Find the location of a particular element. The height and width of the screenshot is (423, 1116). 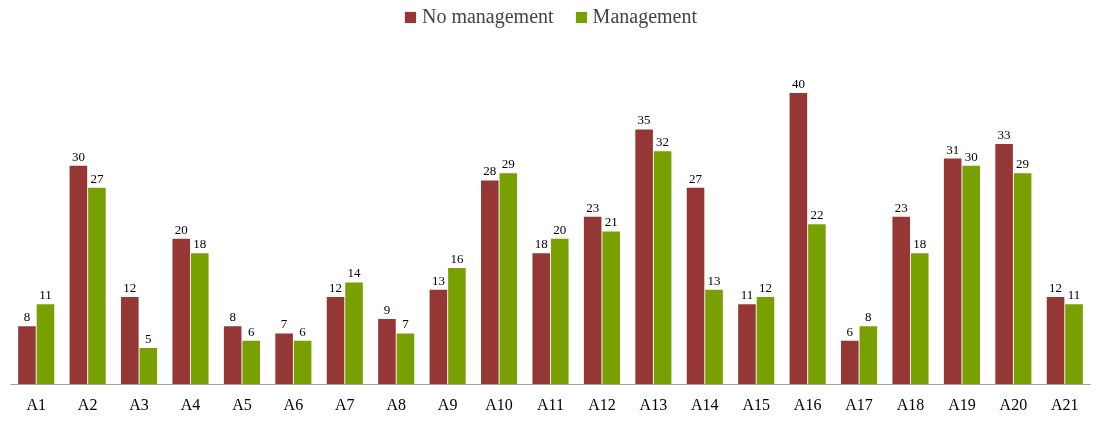

legend-label: Management is located at coordinates (645, 16).